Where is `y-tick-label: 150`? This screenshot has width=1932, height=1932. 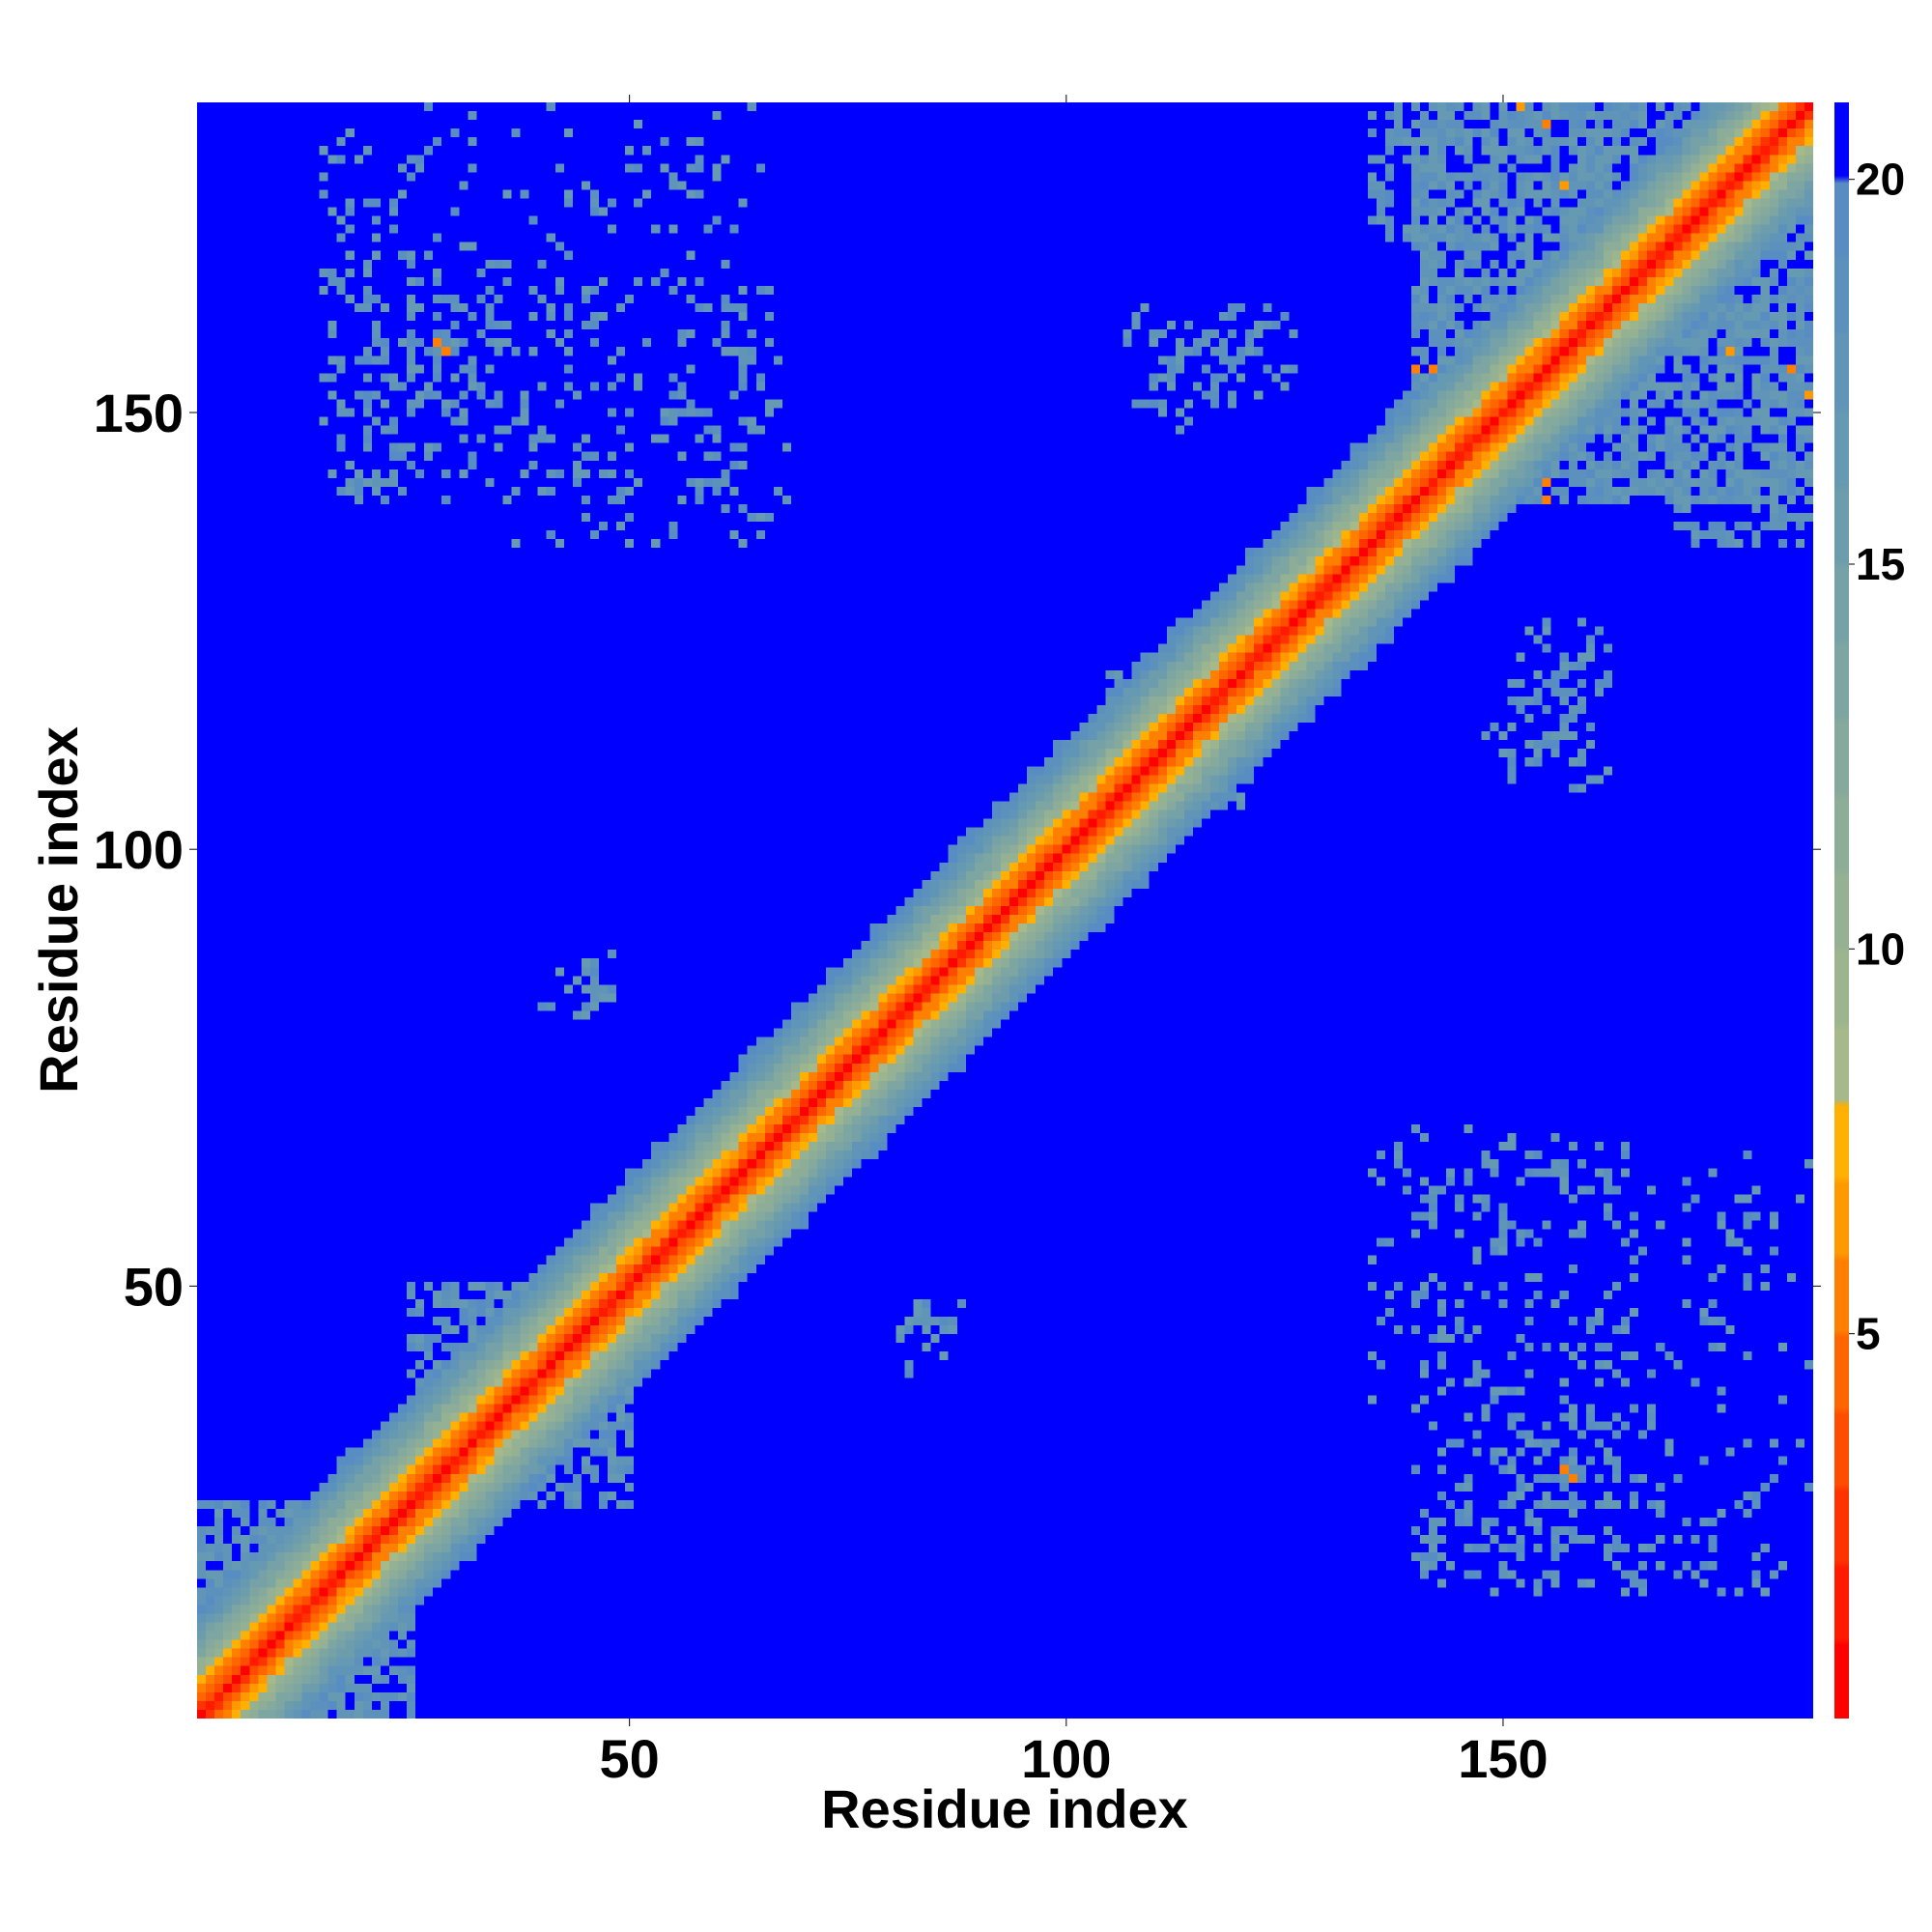
y-tick-label: 150 is located at coordinates (139, 413).